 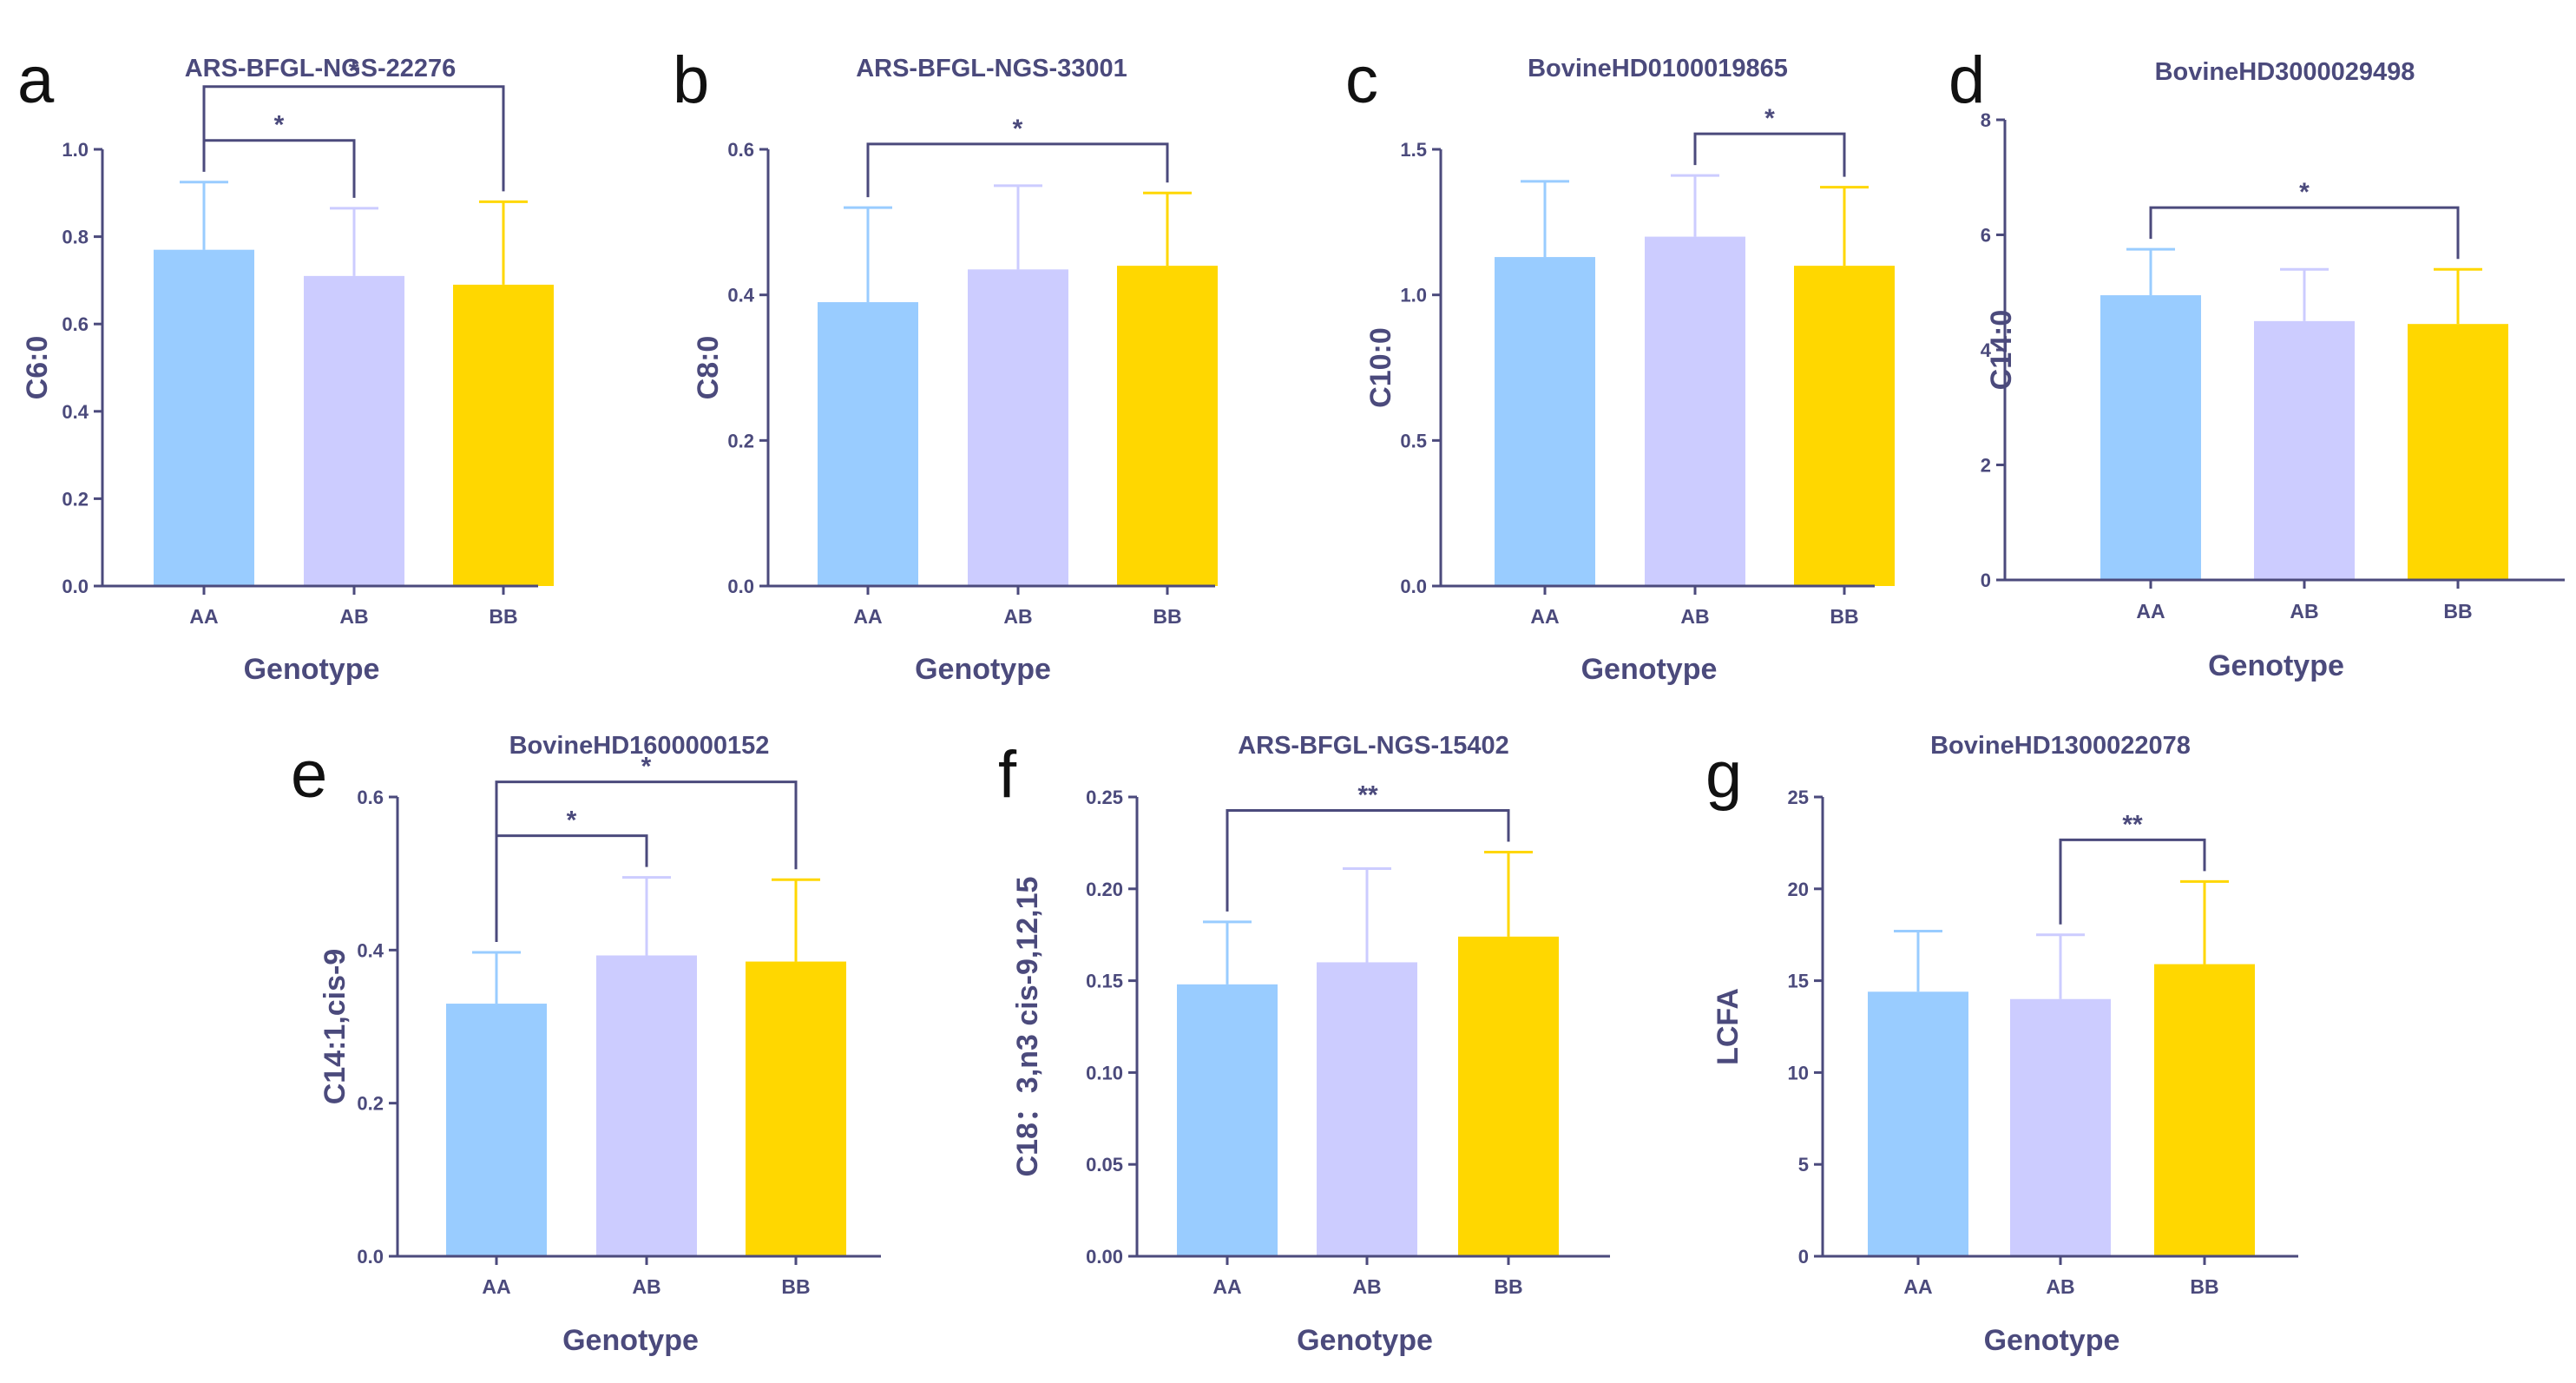 What do you see at coordinates (1104, 1165) in the screenshot?
I see `y-tick-label: 0.05` at bounding box center [1104, 1165].